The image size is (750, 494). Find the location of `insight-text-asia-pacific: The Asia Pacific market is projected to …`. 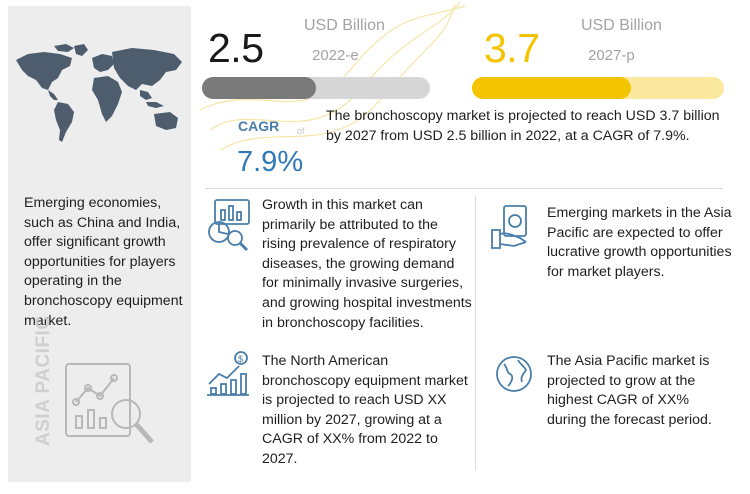

insight-text-asia-pacific: The Asia Pacific market is projected to … is located at coordinates (629, 390).